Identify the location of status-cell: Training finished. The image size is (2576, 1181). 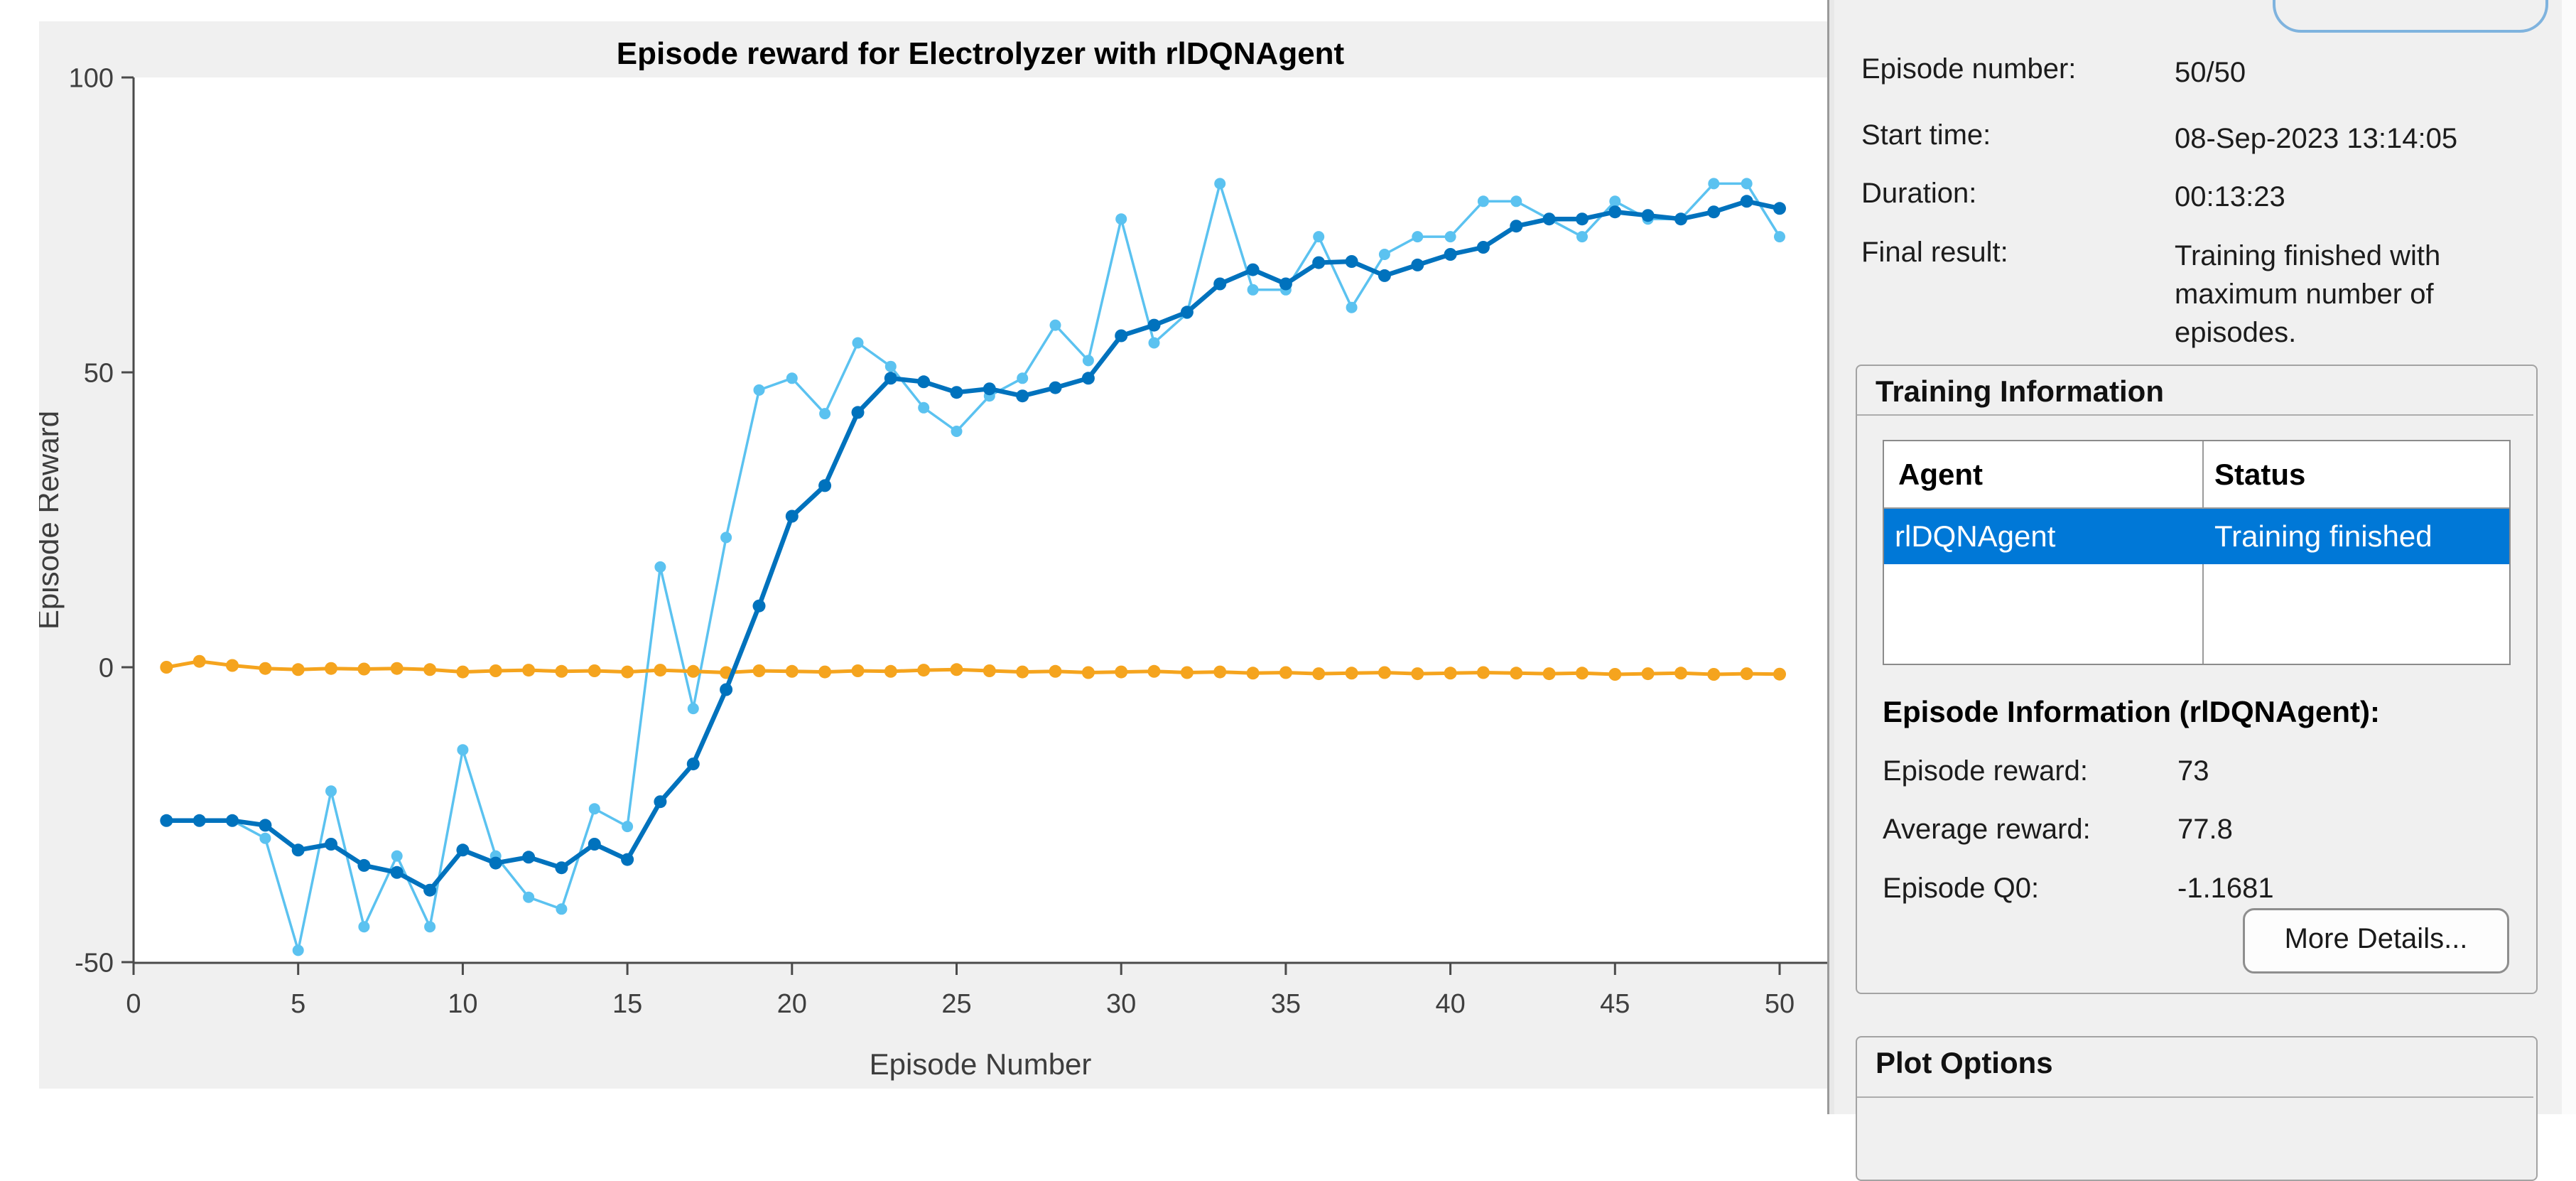
(2323, 536).